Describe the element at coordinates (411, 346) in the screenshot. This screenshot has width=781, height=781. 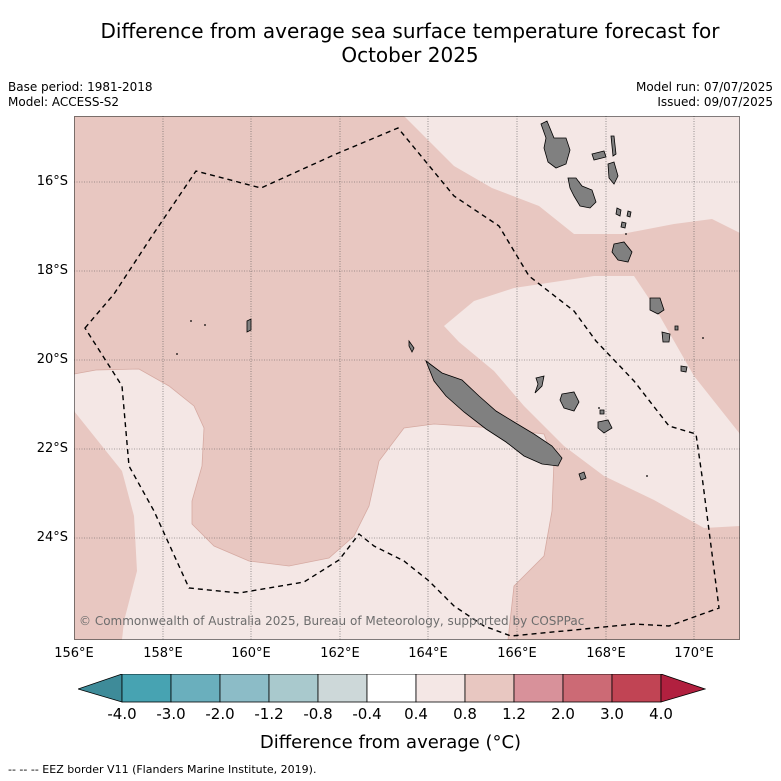
I see `belep-islands` at that location.